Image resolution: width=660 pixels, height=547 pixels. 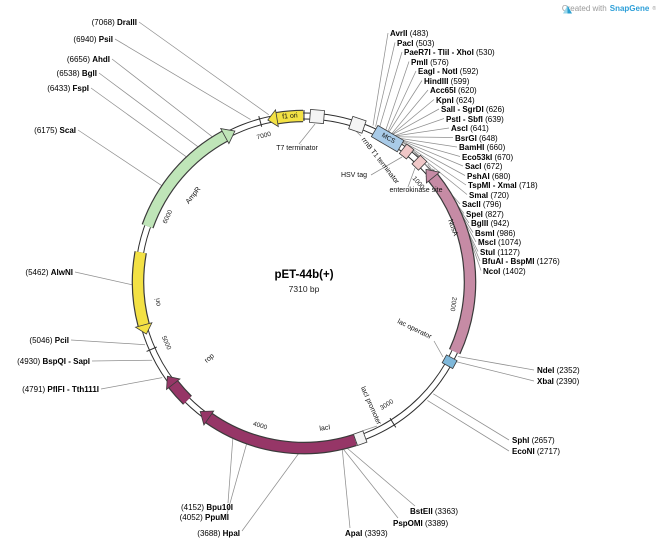 What do you see at coordinates (317, 116) in the screenshot?
I see `feature-t7-terminator-box` at bounding box center [317, 116].